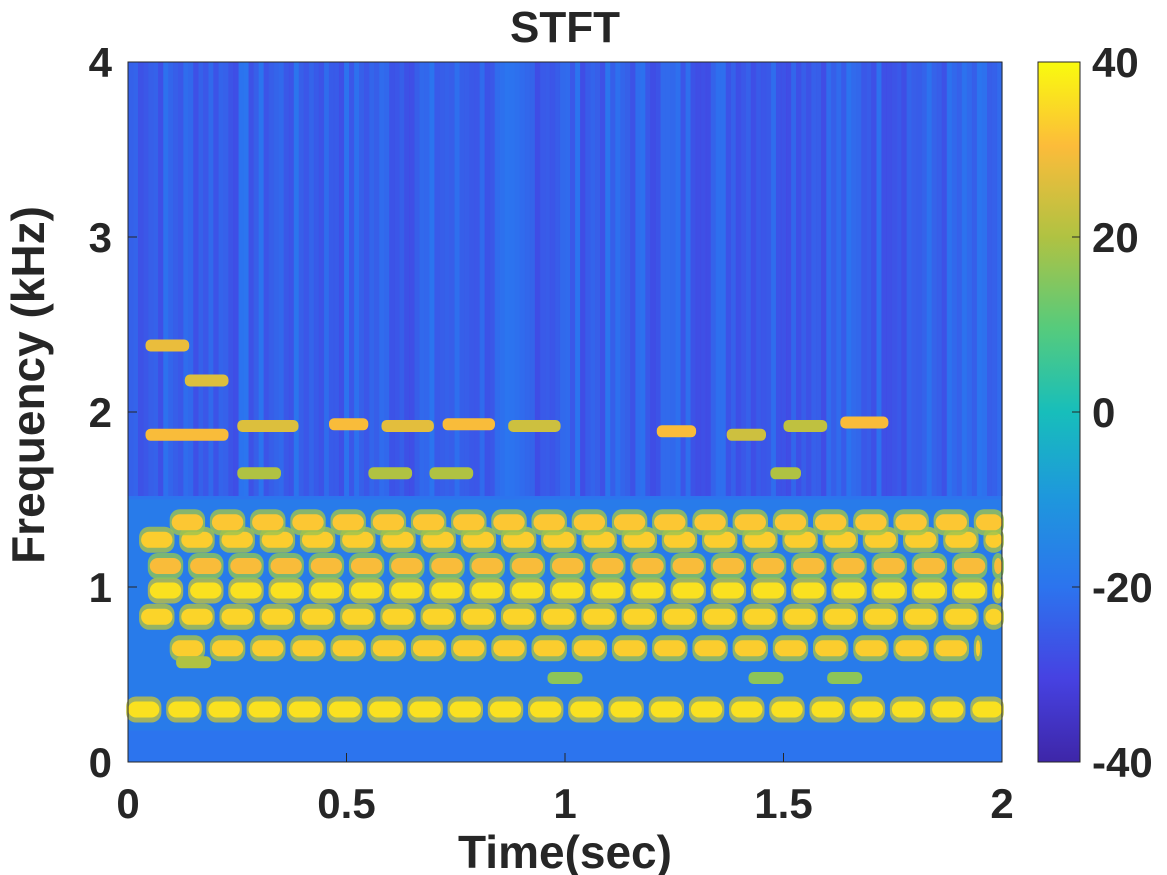 The height and width of the screenshot is (875, 1167). What do you see at coordinates (565, 27) in the screenshot?
I see `chart-title: STFT` at bounding box center [565, 27].